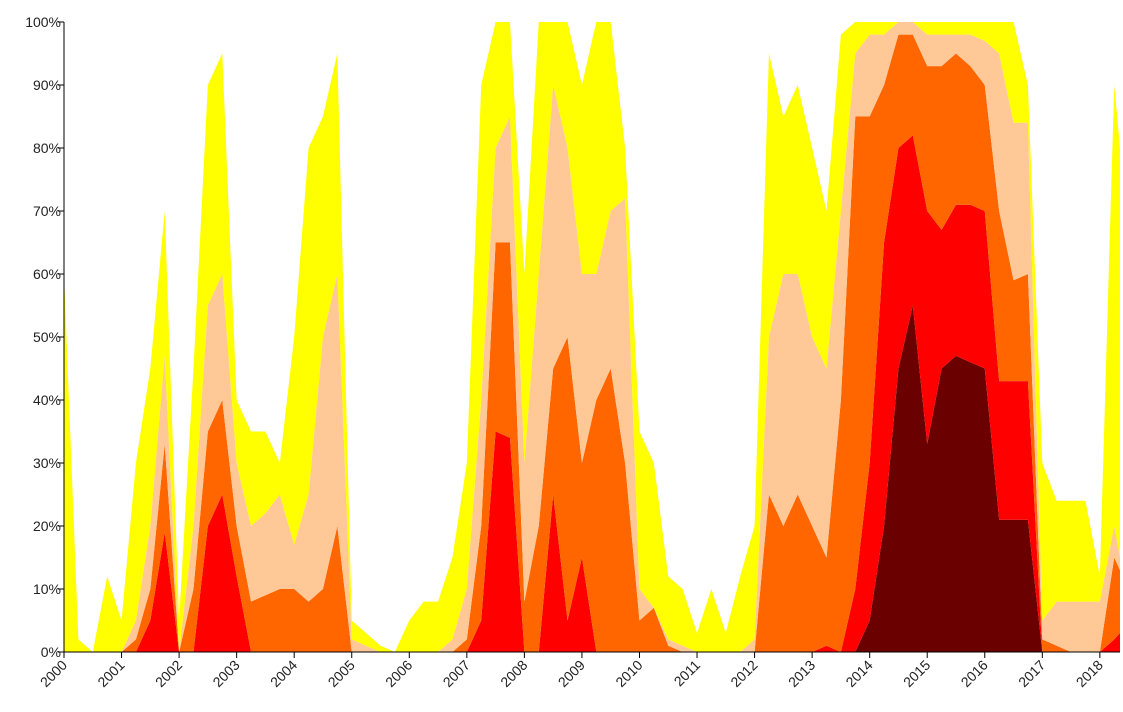 This screenshot has height=712, width=1123. I want to click on y-tick-label: 30%, so click(47, 463).